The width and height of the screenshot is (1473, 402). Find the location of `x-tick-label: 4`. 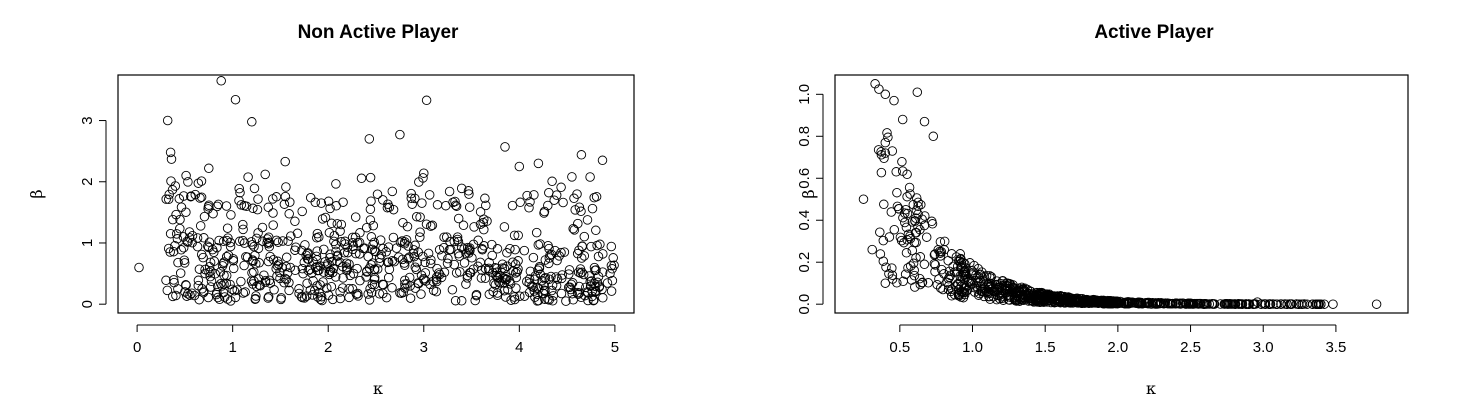

x-tick-label: 4 is located at coordinates (519, 347).